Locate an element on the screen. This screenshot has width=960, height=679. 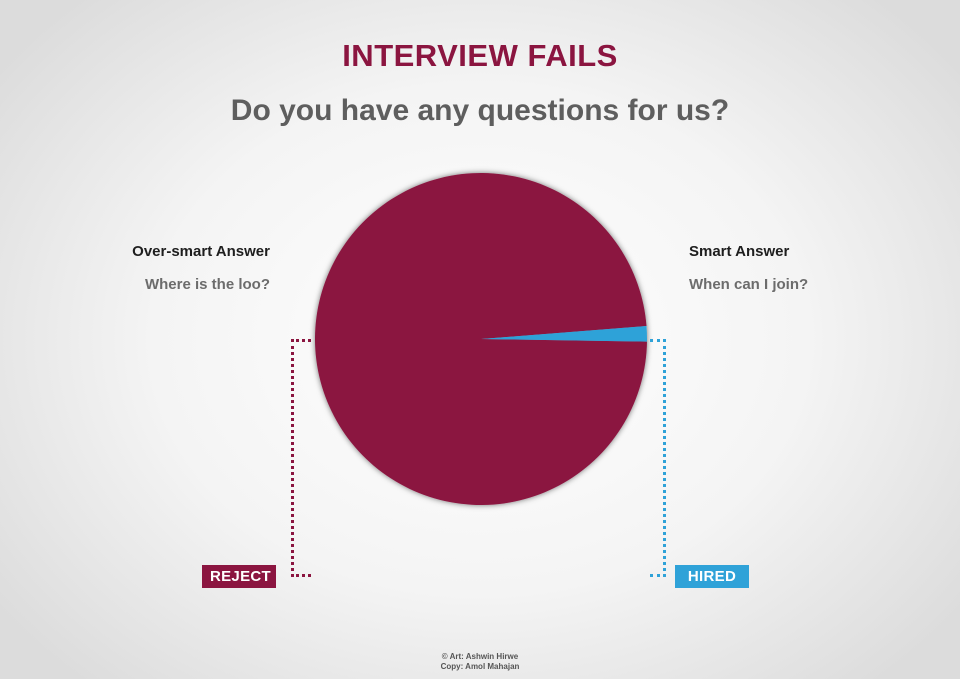
smart-answer-heading: Smart Answer is located at coordinates (739, 251).